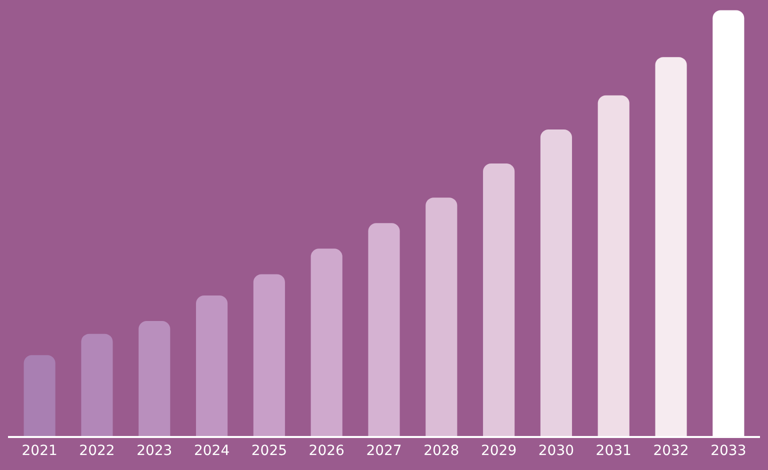 This screenshot has height=470, width=768. Describe the element at coordinates (442, 450) in the screenshot. I see `x-tick-label: 2028` at that location.